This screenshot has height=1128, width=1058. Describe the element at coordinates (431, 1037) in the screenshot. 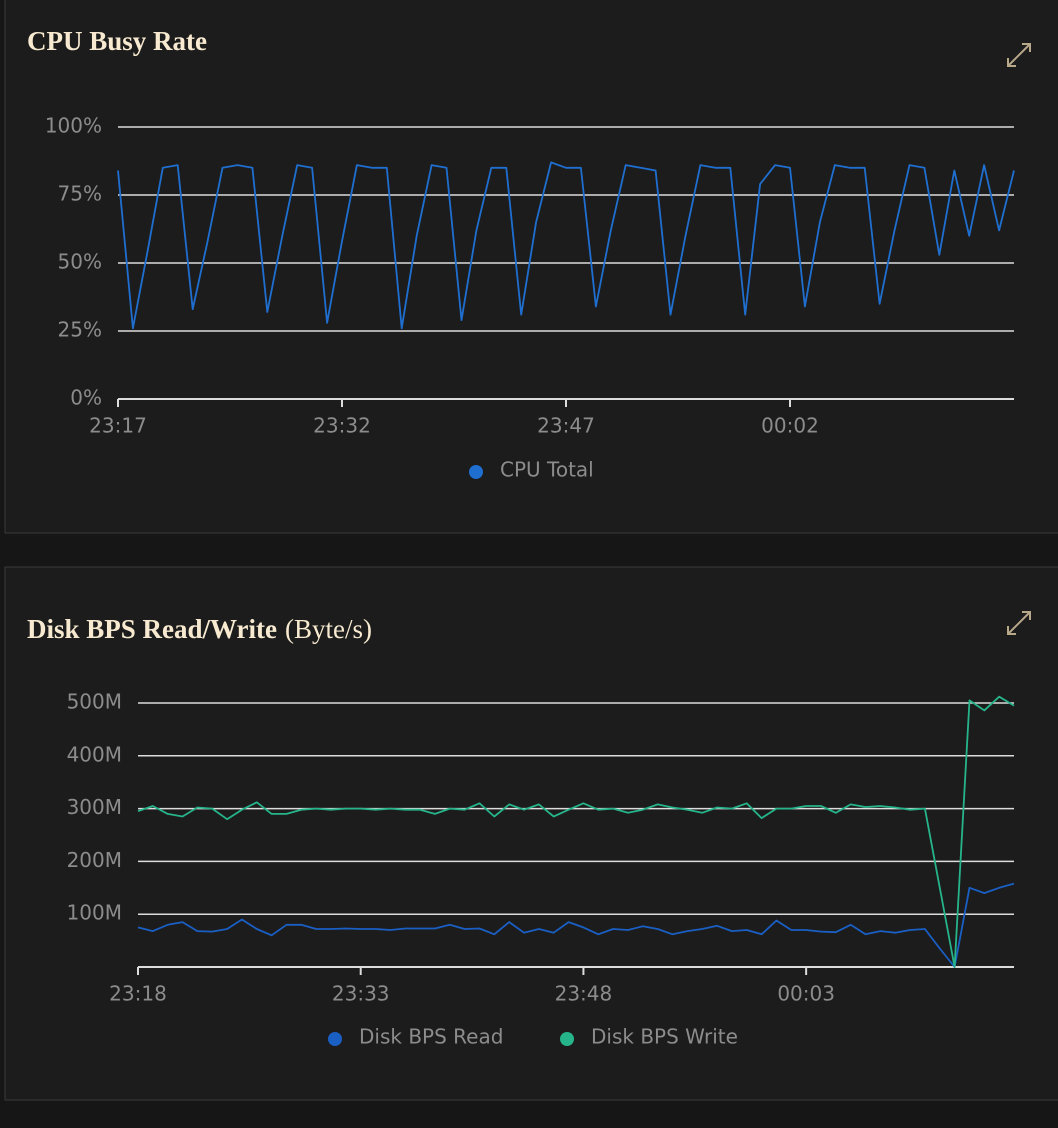

I see `legend-label: Disk BPS Read` at that location.